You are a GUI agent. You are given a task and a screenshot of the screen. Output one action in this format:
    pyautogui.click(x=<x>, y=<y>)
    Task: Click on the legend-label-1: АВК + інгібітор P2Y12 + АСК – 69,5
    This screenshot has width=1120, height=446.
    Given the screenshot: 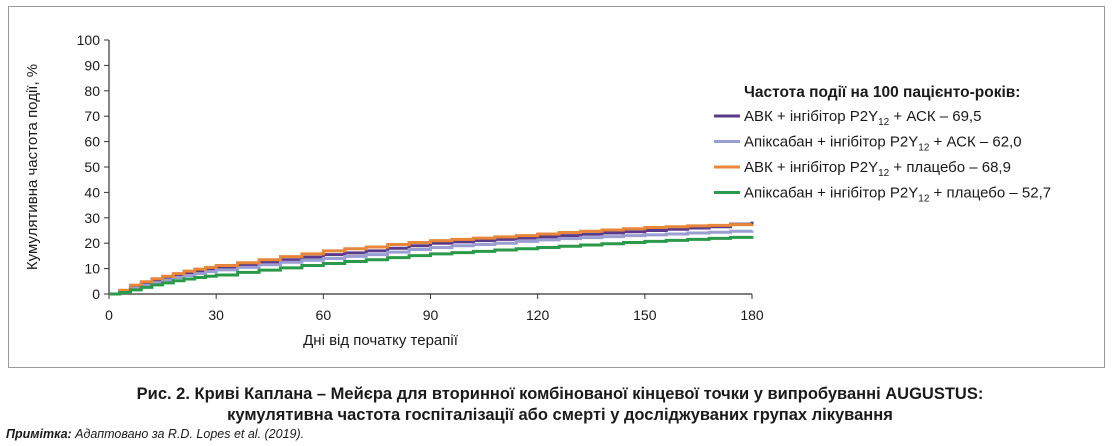 What is the action you would take?
    pyautogui.click(x=862, y=118)
    